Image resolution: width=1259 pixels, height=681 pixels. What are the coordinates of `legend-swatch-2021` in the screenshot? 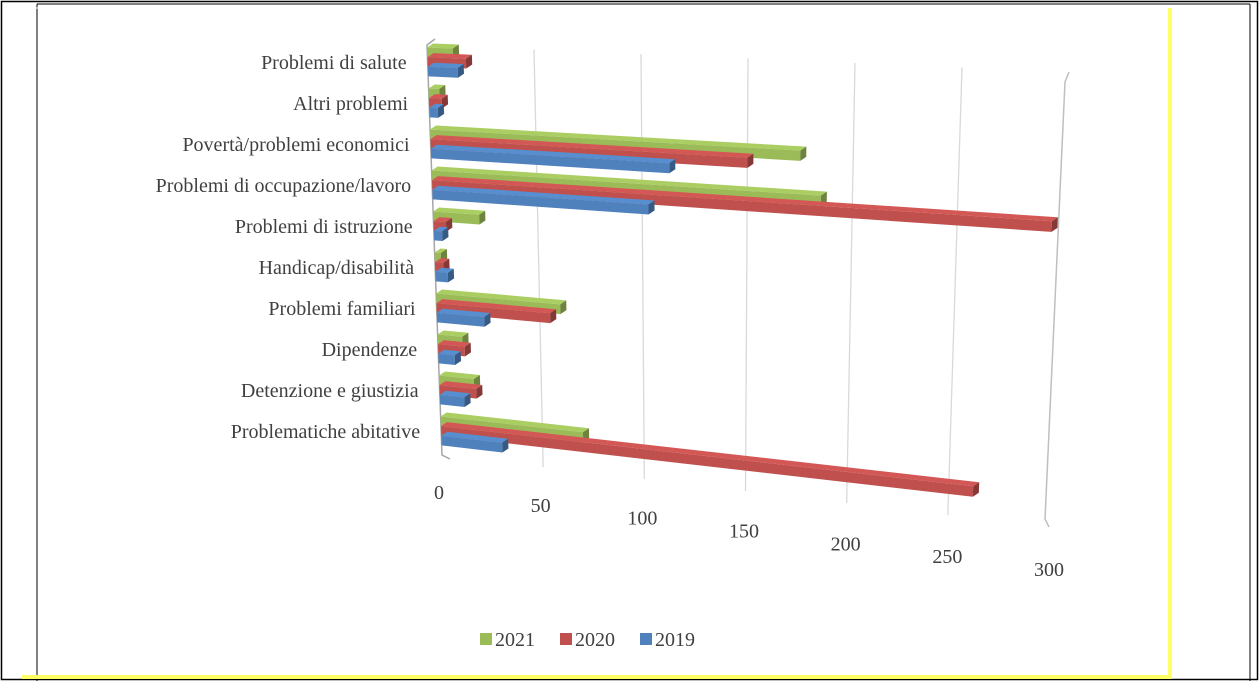 It's located at (486, 639).